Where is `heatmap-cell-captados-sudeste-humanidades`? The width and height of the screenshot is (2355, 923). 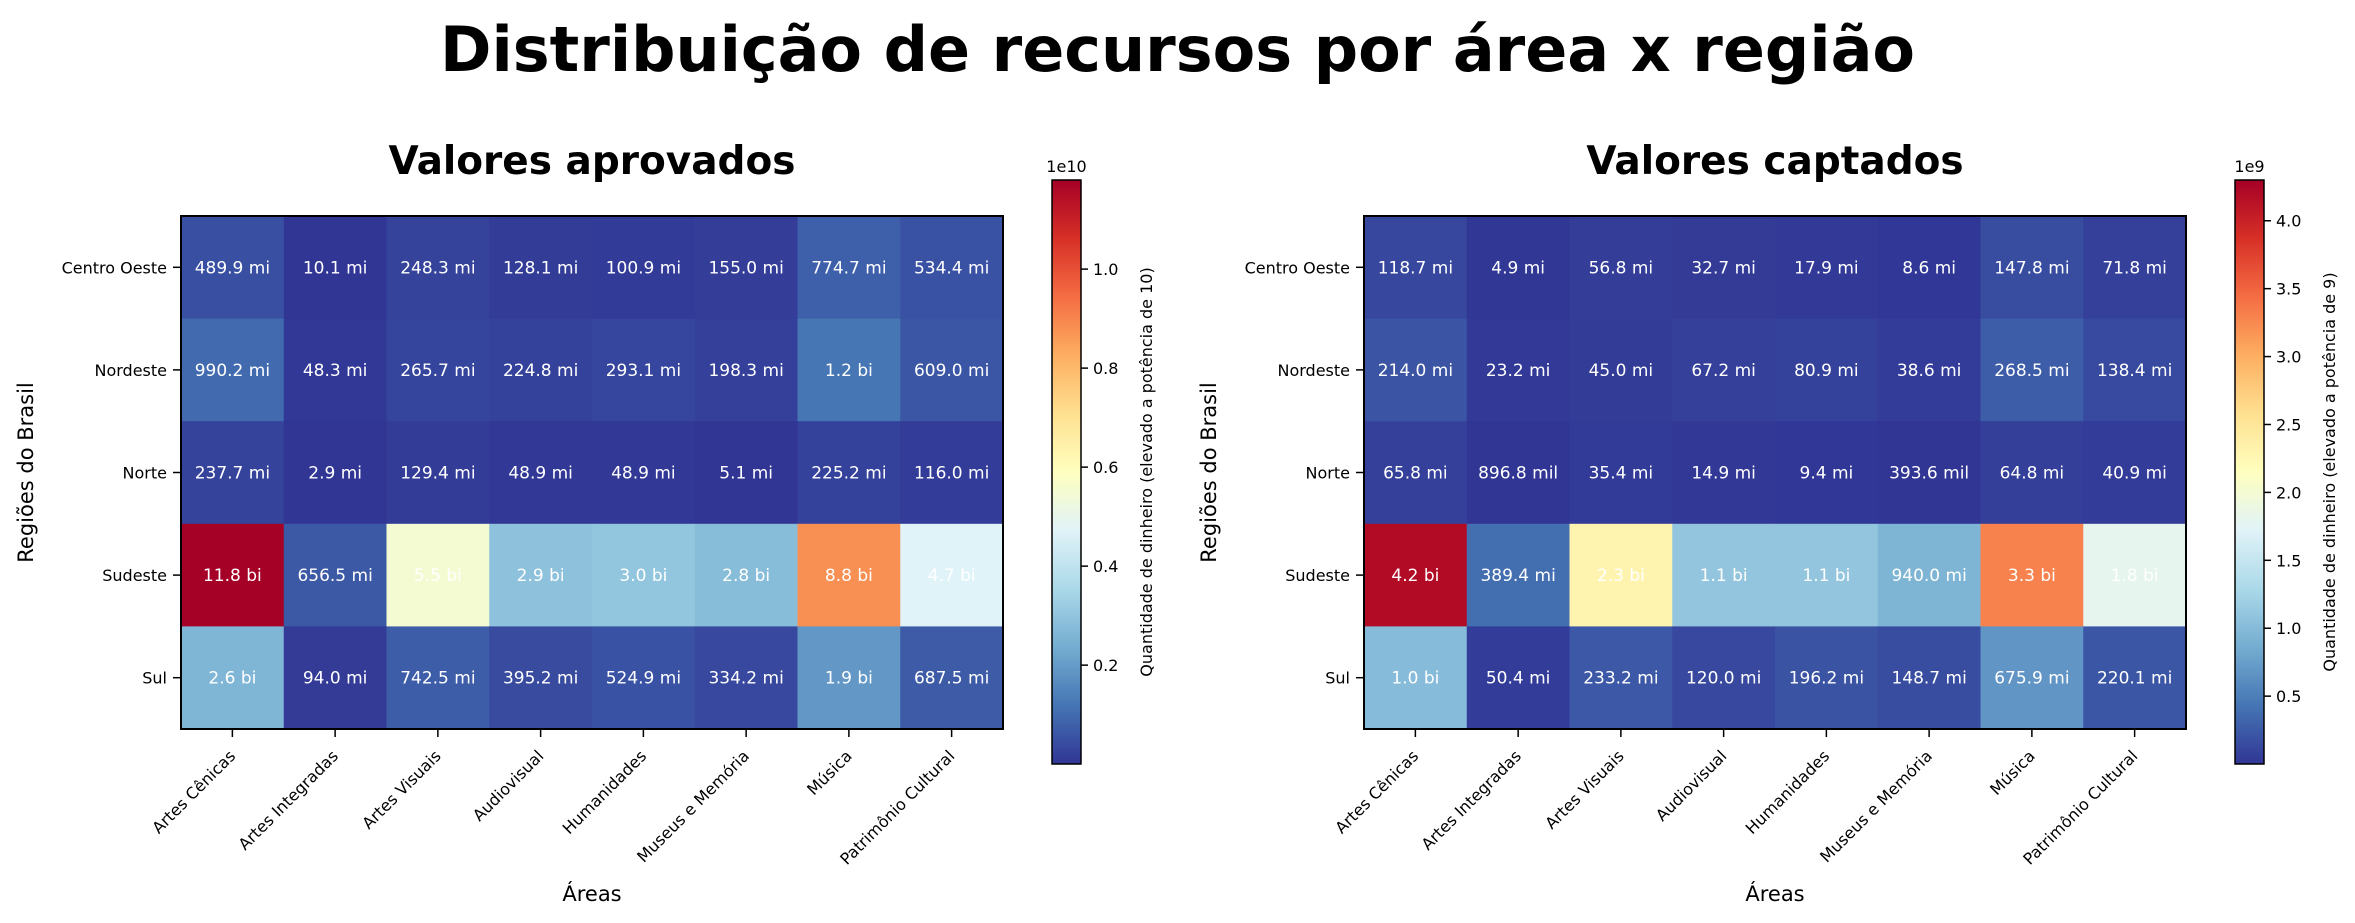
heatmap-cell-captados-sudeste-humanidades is located at coordinates (1827, 575).